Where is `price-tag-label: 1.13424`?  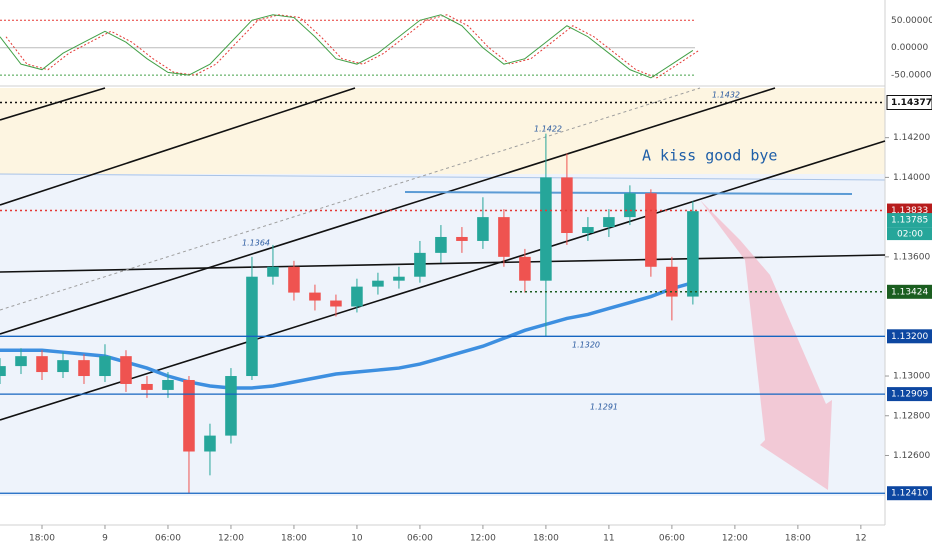 price-tag-label: 1.13424 is located at coordinates (909, 292).